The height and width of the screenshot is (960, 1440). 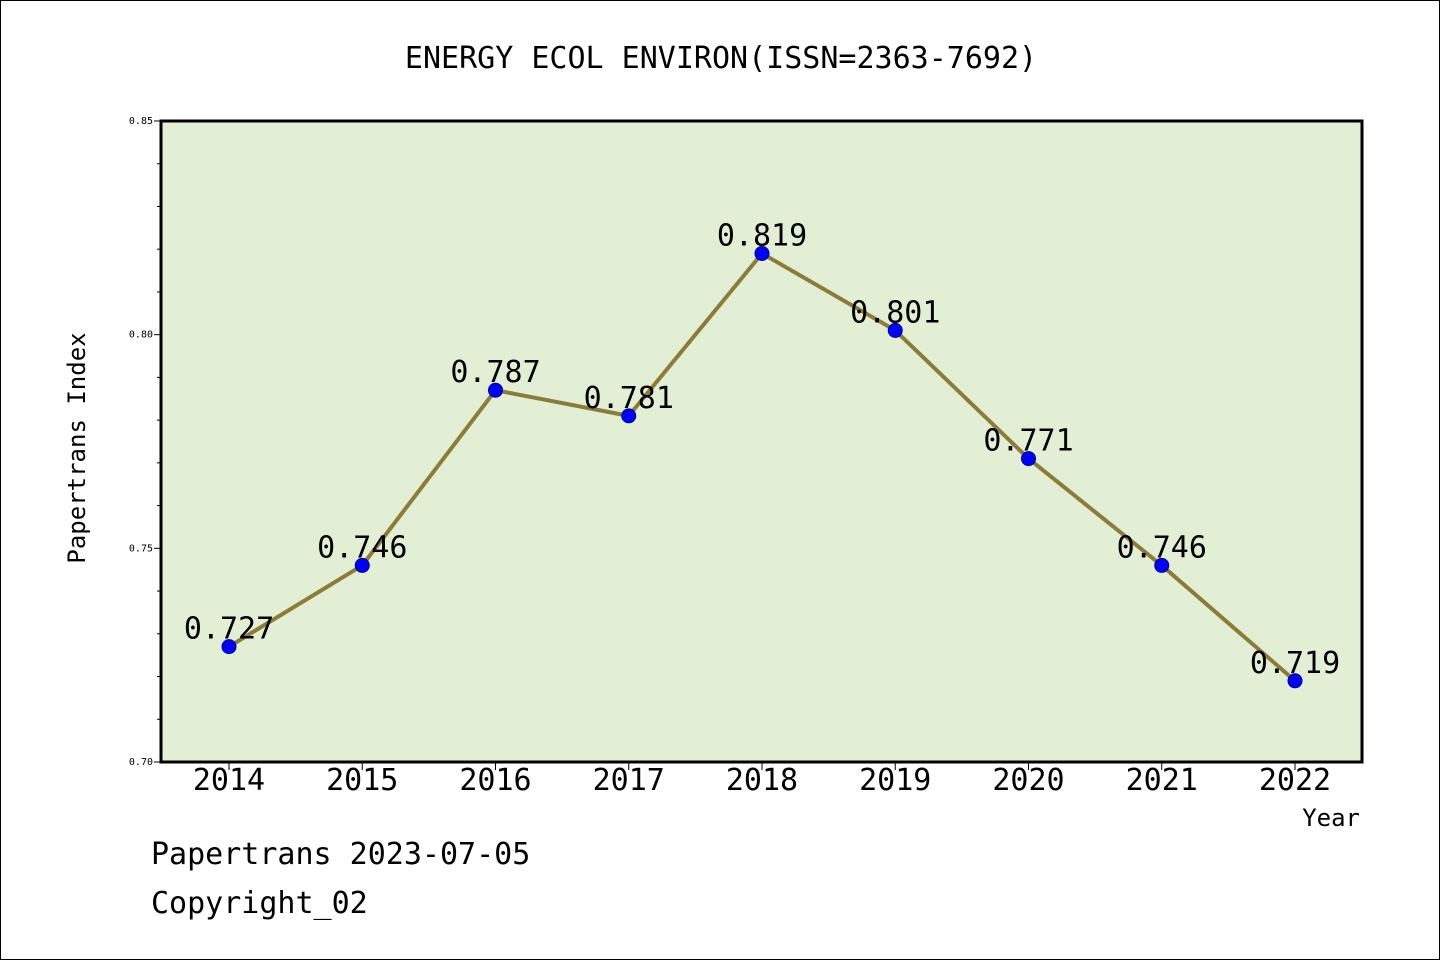 I want to click on x-axis-ticks: 2014 2015 2016 2017 2018 2019 2020 2021 2022, so click(x=762, y=780).